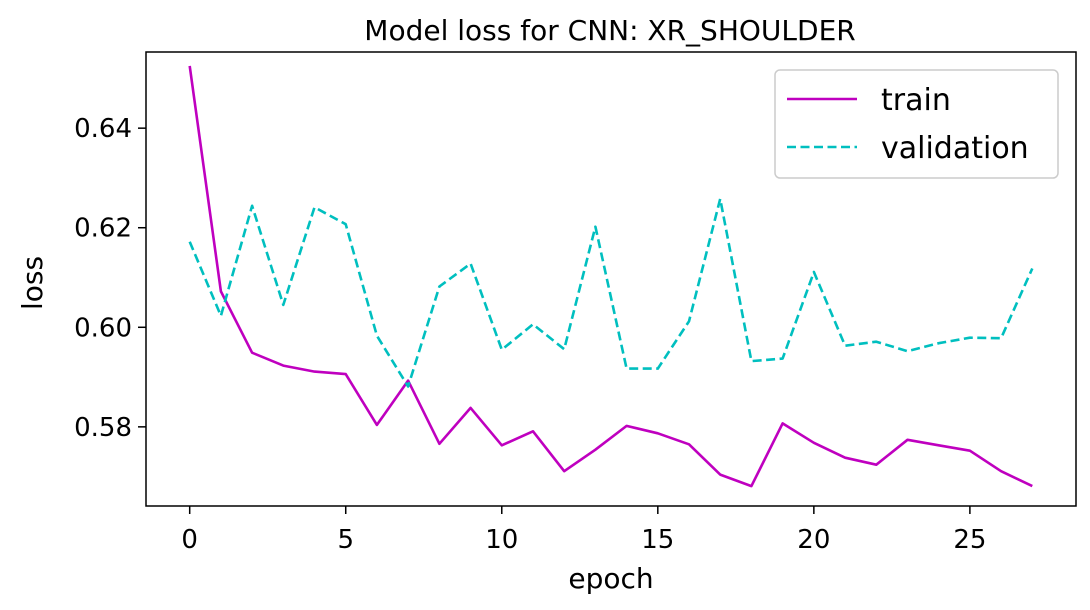 This screenshot has width=1090, height=610. What do you see at coordinates (583, 530) in the screenshot?
I see `x-axis: 0 5 10 15 20 25` at bounding box center [583, 530].